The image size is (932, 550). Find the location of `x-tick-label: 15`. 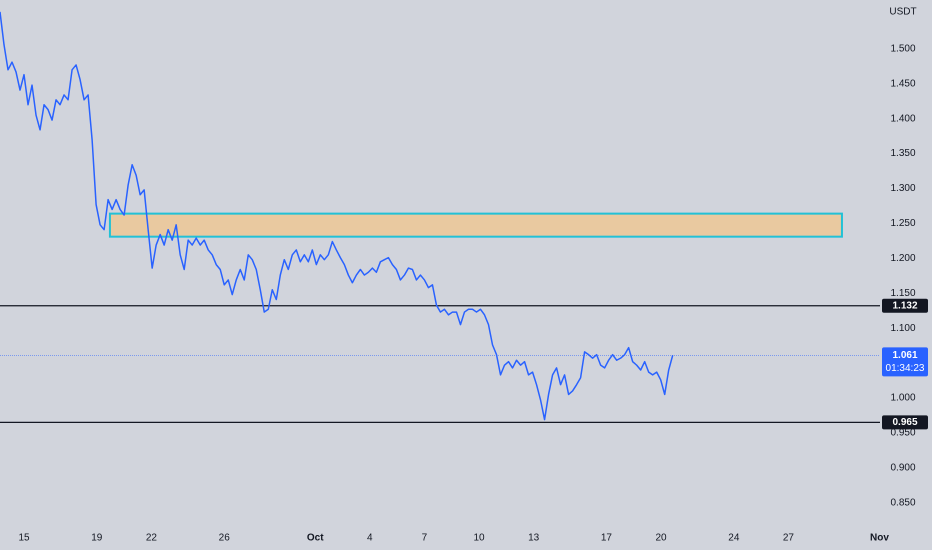

x-tick-label: 15 is located at coordinates (24, 538).